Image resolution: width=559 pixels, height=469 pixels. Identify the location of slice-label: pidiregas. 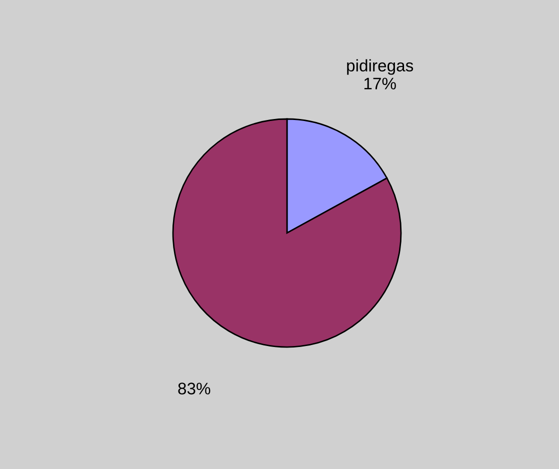
(380, 67).